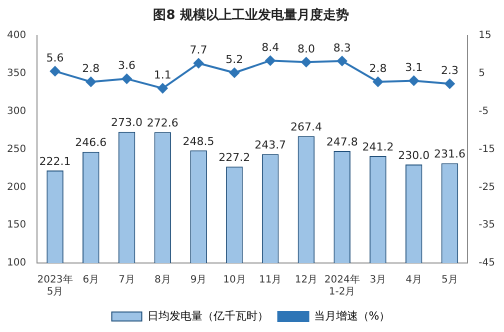 This screenshot has width=504, height=332. Describe the element at coordinates (487, 263) in the screenshot. I see `y2-tick-label: -45` at that location.